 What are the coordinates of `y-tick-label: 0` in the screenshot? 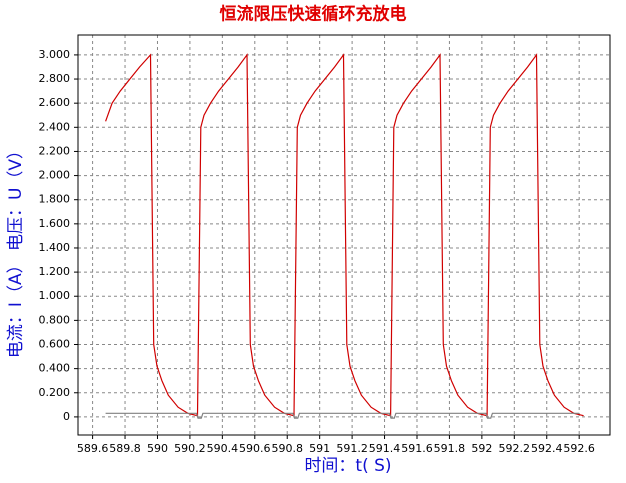 It's located at (66, 416).